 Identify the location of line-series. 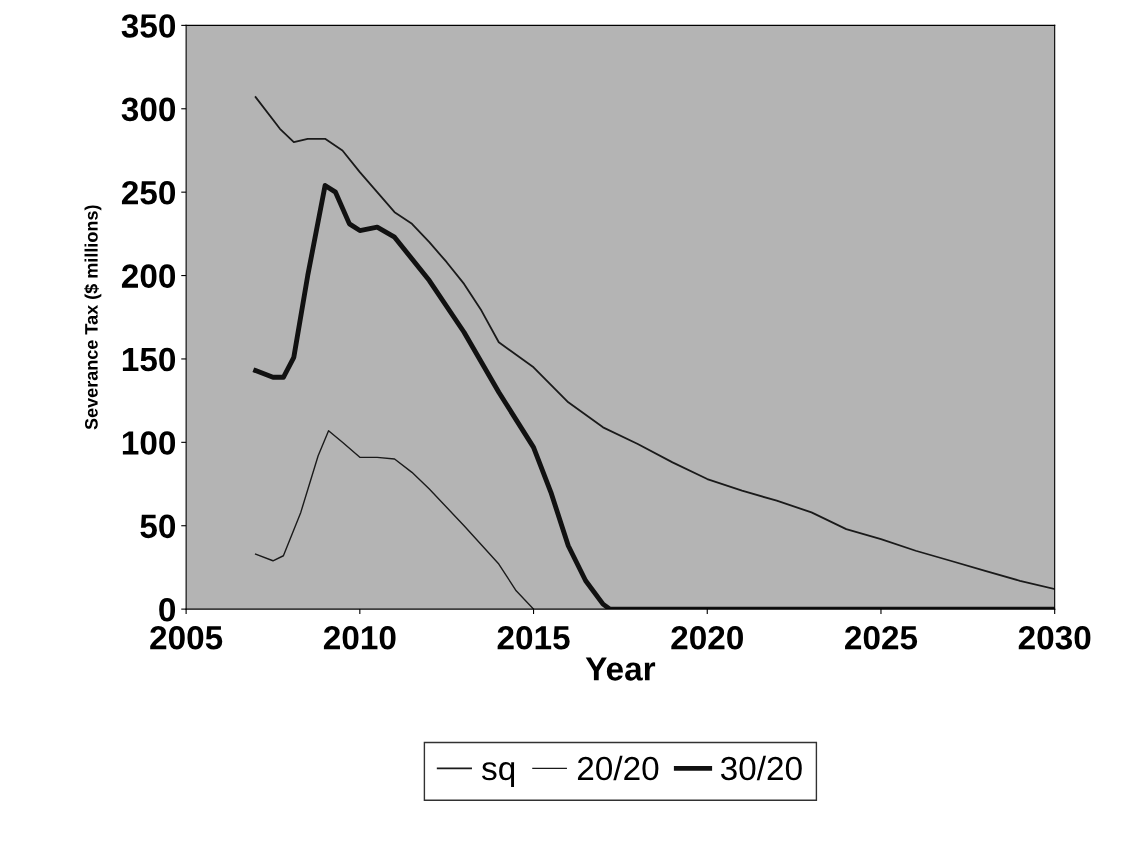
(394, 519).